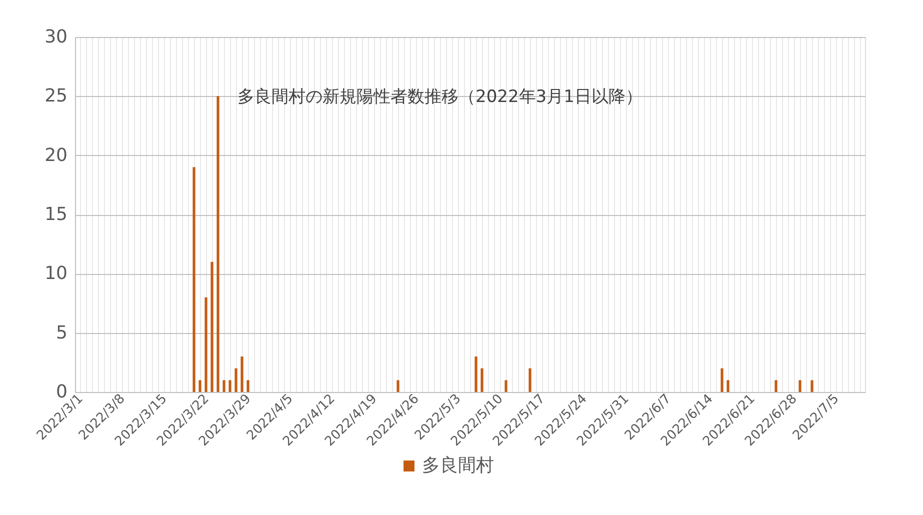 The width and height of the screenshot is (923, 515). What do you see at coordinates (440, 97) in the screenshot?
I see `text: 多良間村の新規陽性者数推移（2022年3月1日以降）` at bounding box center [440, 97].